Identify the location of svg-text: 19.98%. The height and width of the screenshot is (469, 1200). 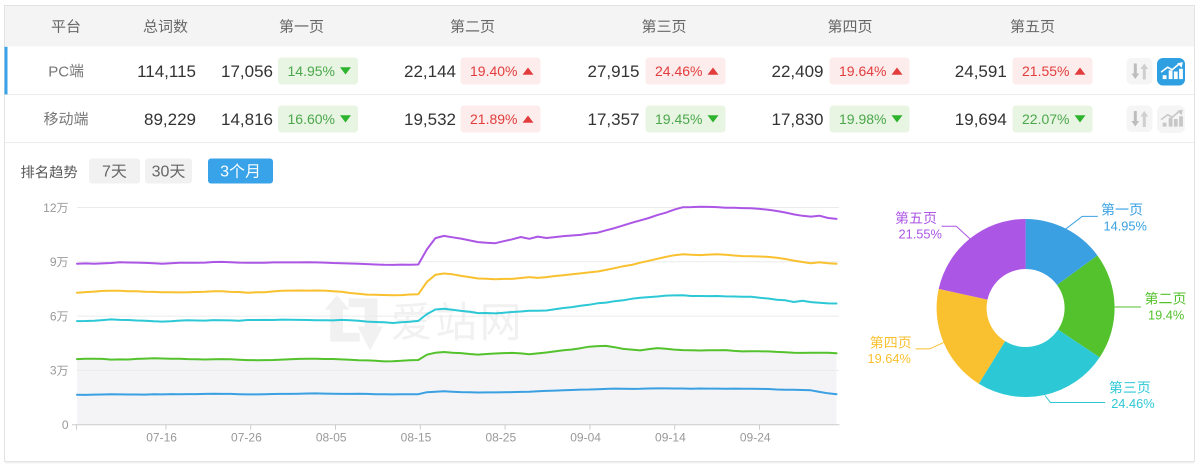
(862, 119).